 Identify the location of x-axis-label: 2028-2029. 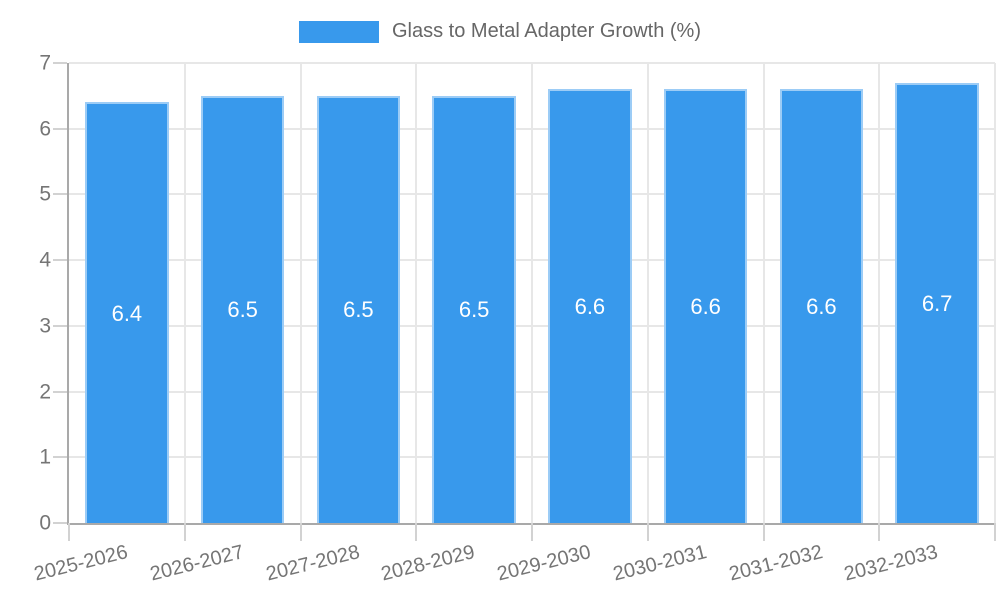
(428, 563).